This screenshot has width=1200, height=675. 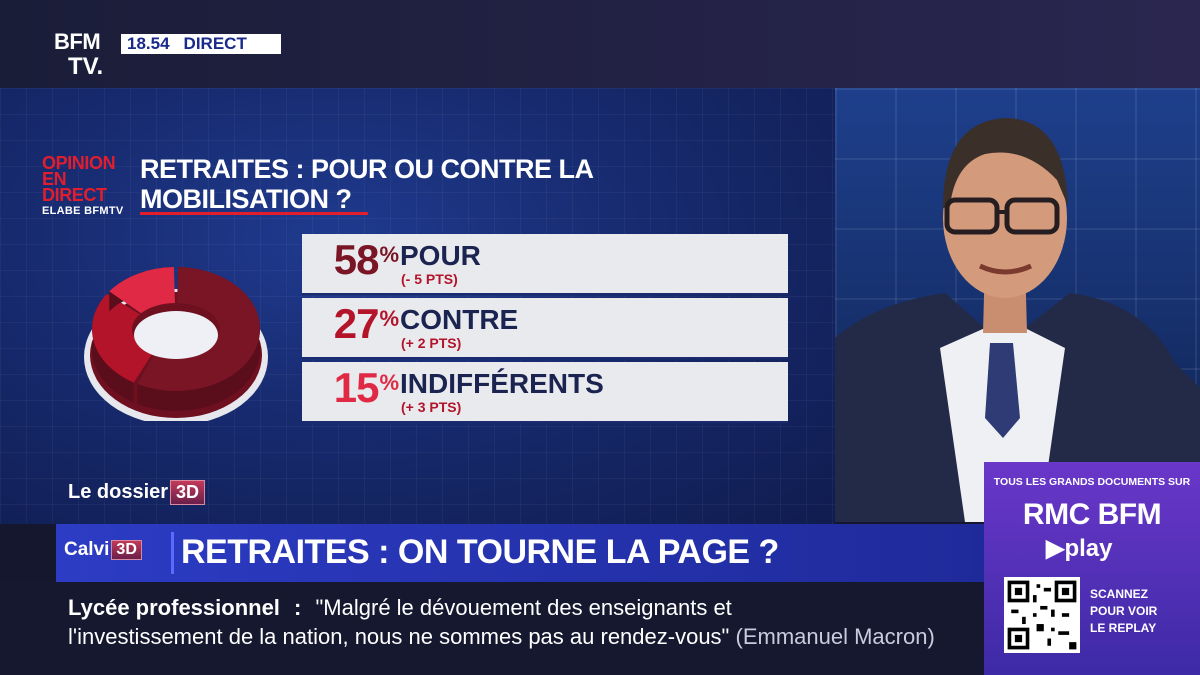 What do you see at coordinates (215, 43) in the screenshot?
I see `live-label: DIRECT` at bounding box center [215, 43].